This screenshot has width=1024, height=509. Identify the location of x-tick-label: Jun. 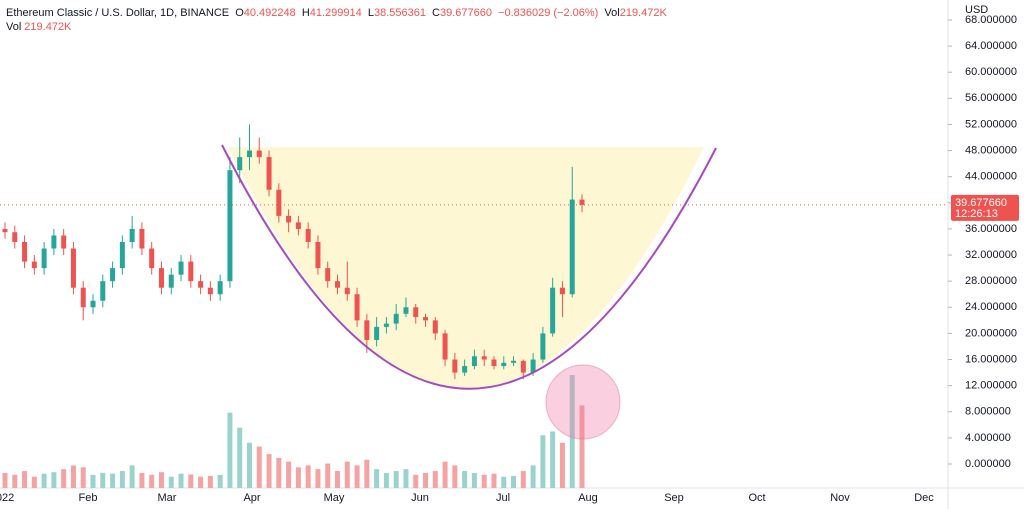
(420, 498).